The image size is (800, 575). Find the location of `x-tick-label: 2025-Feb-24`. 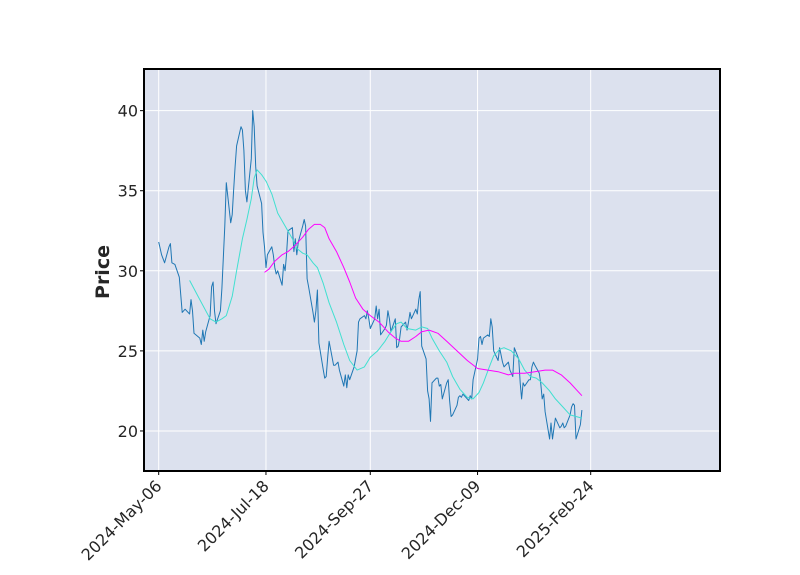

x-tick-label: 2025-Feb-24 is located at coordinates (555, 518).